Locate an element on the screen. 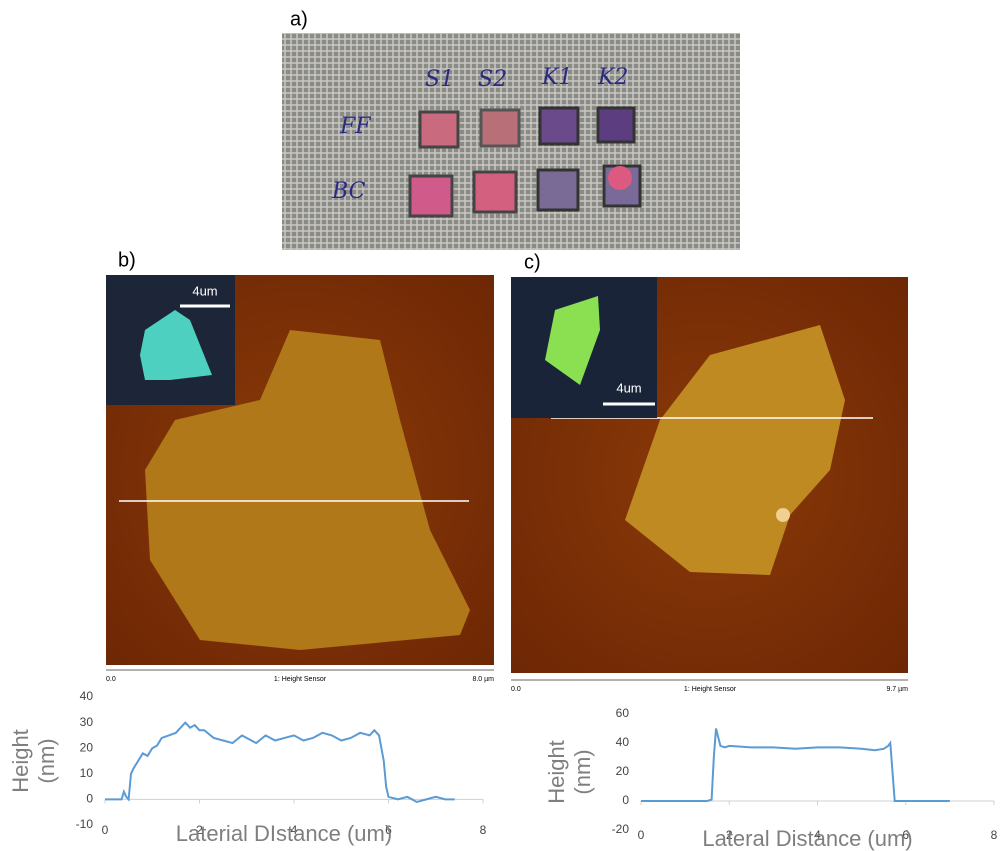  x-axis-label: Lateral Distance (um) is located at coordinates (807, 838).